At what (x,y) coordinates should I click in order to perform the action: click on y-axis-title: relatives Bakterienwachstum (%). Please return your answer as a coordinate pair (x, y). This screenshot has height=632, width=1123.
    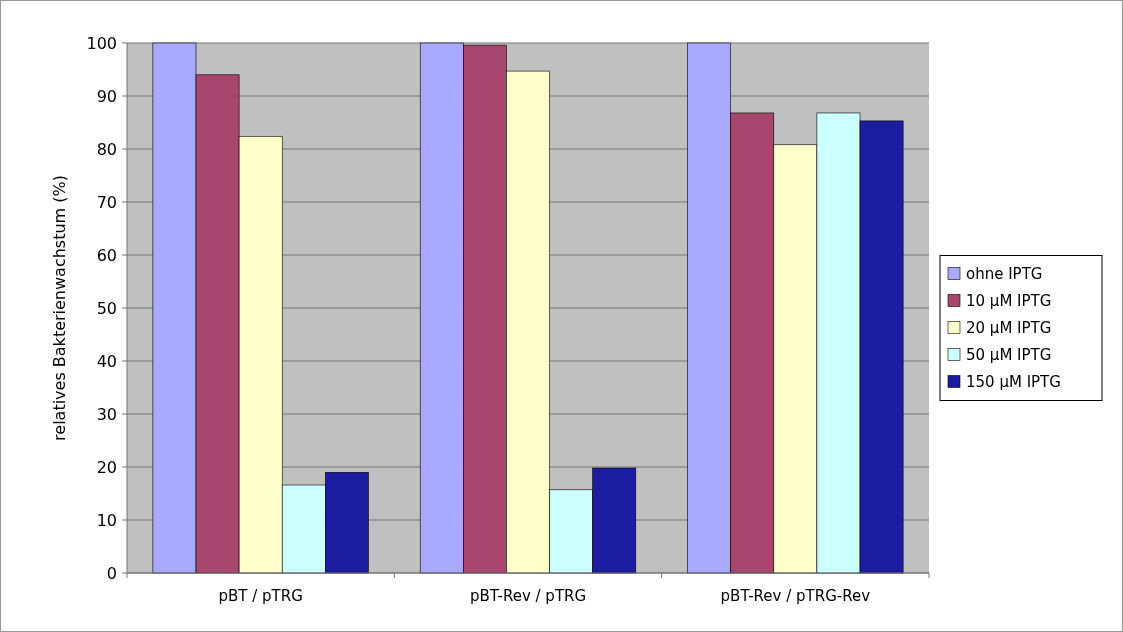
    Looking at the image, I should click on (59, 308).